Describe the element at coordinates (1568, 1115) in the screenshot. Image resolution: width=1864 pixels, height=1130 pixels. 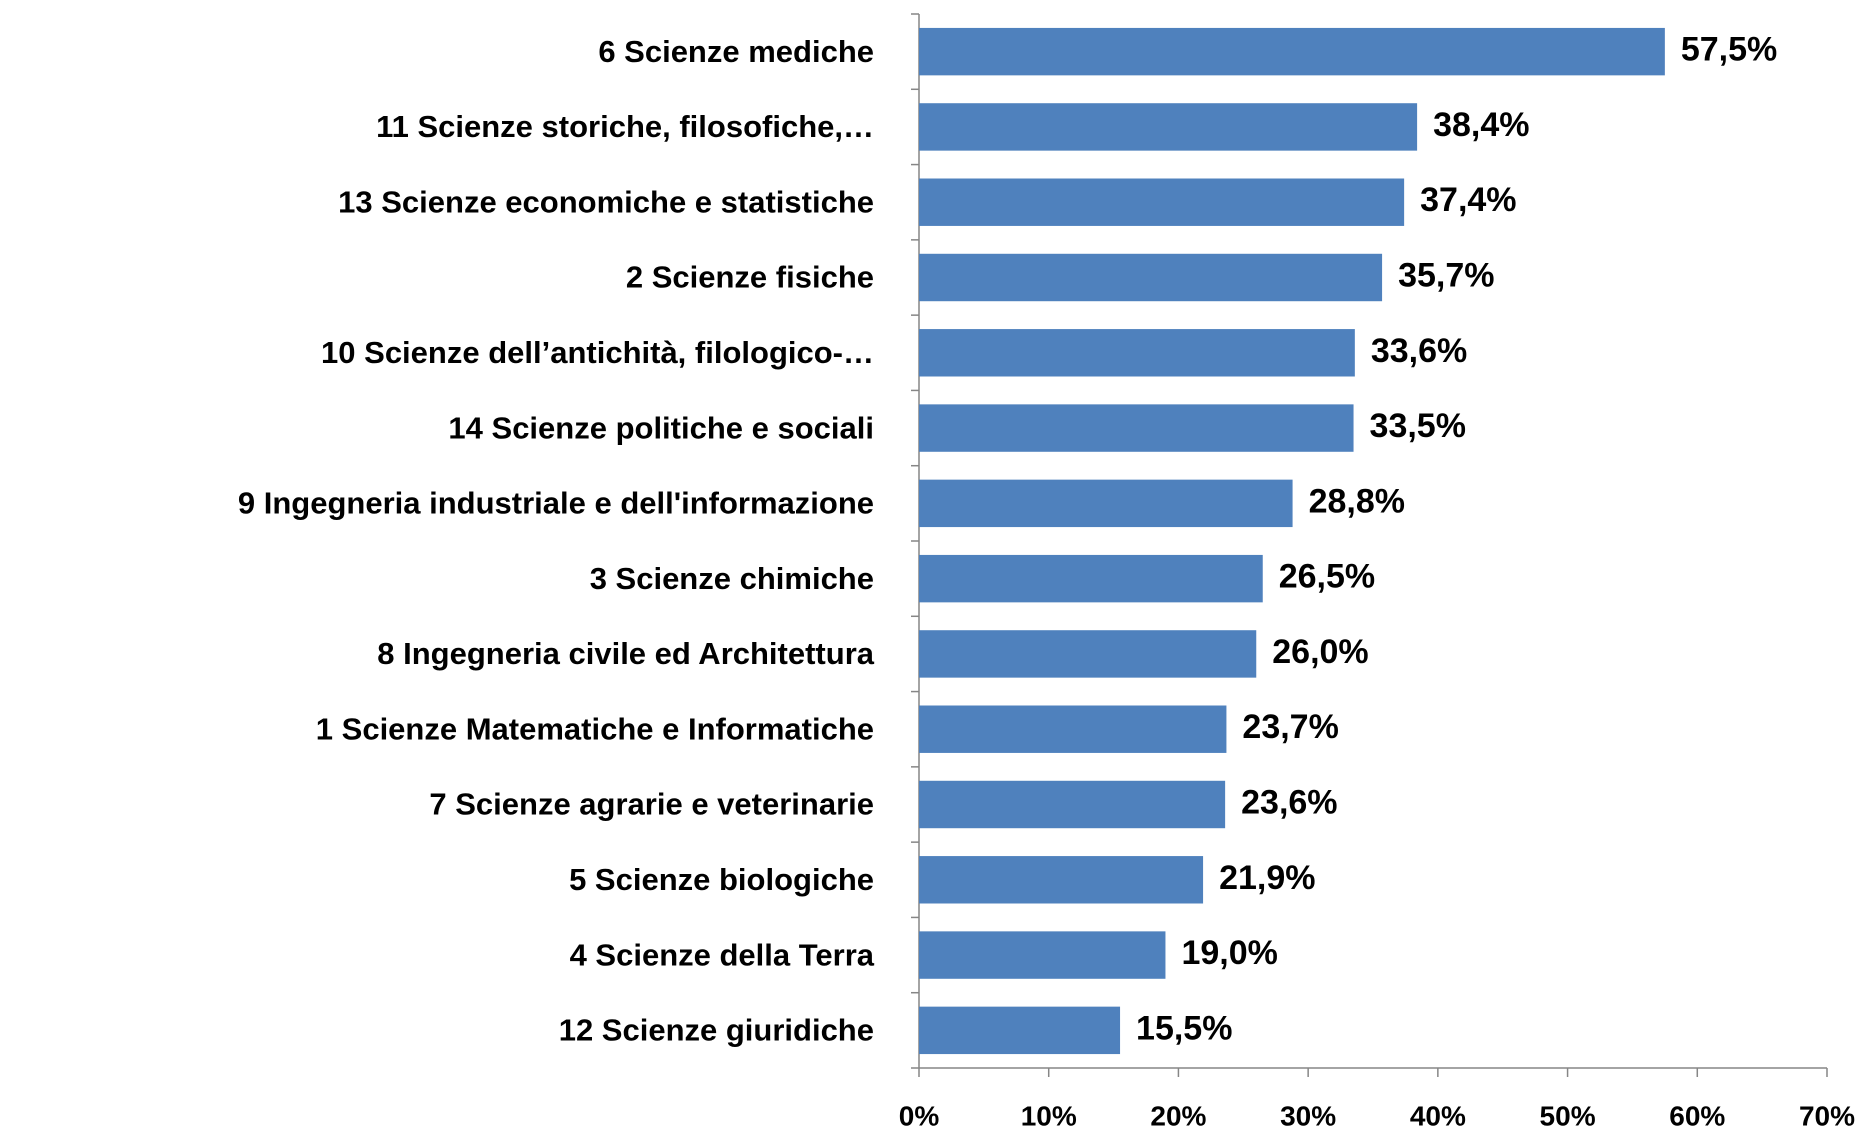
I see `x-tick-label: 50%` at that location.